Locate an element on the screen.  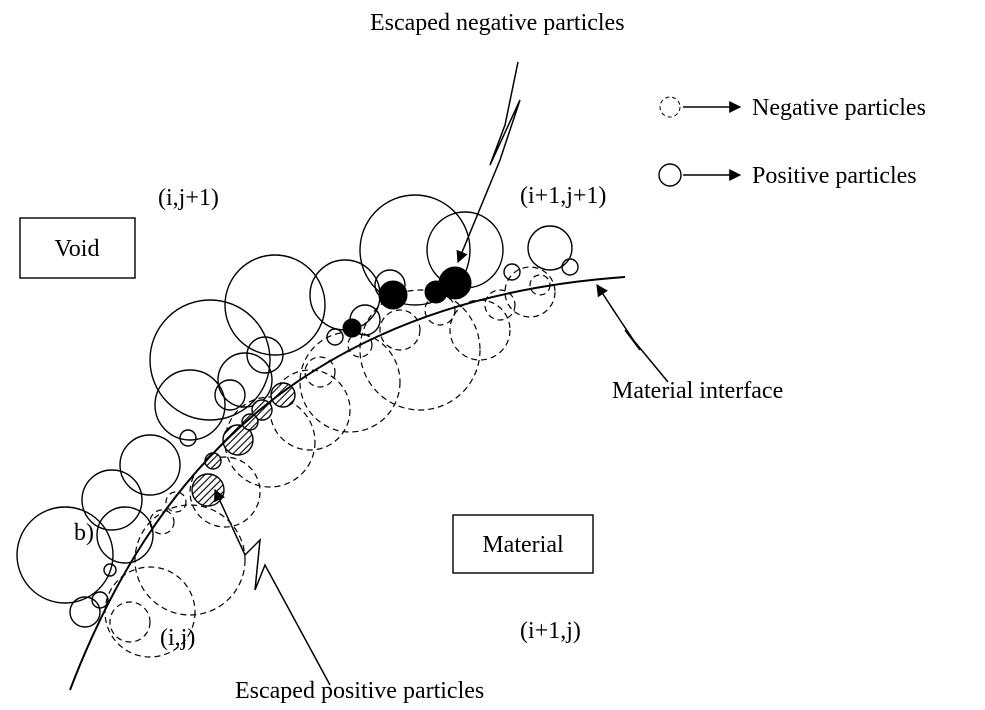
label: b) is located at coordinates (84, 533).